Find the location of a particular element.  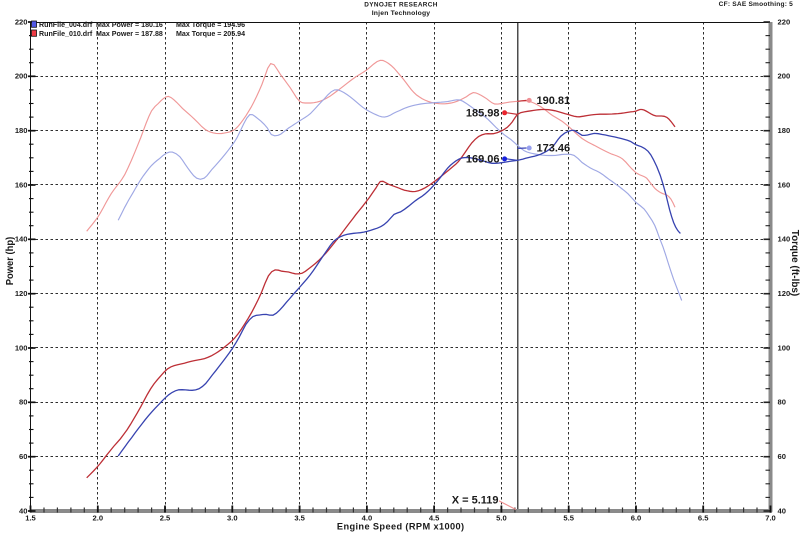

svg-text: 3.5 is located at coordinates (299, 518).